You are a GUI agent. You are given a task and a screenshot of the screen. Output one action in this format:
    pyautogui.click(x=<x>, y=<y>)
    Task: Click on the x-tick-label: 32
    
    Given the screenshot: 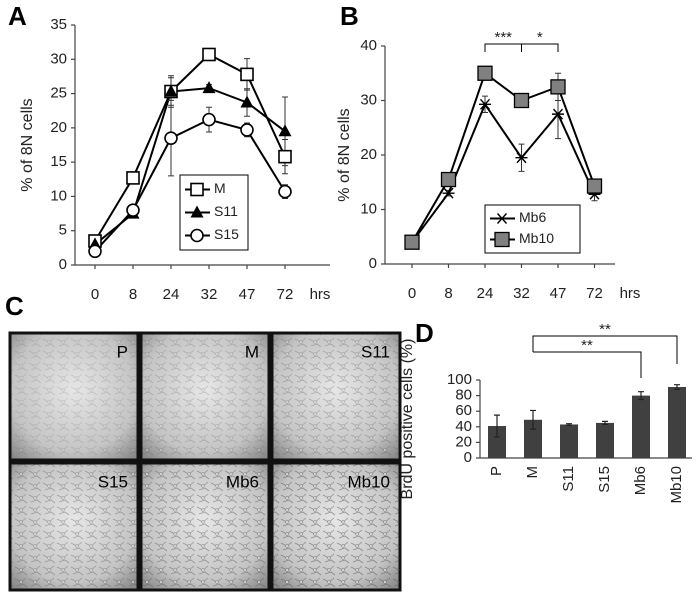 What is the action you would take?
    pyautogui.click(x=521, y=293)
    